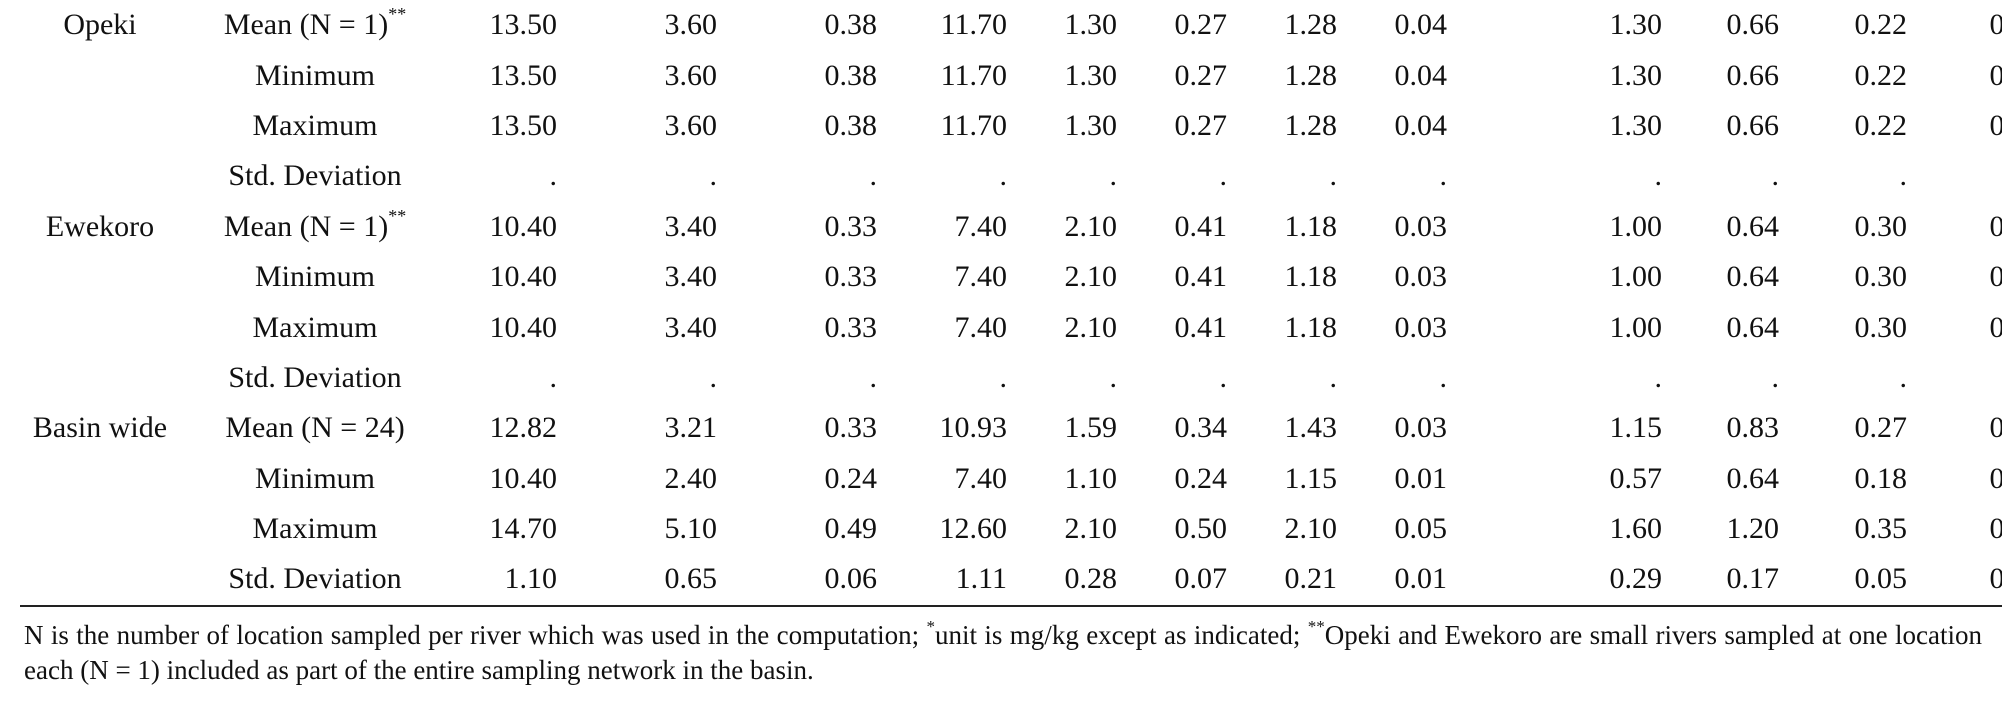 This screenshot has width=2002, height=704. I want to click on value-cell: 1.59, so click(1091, 428).